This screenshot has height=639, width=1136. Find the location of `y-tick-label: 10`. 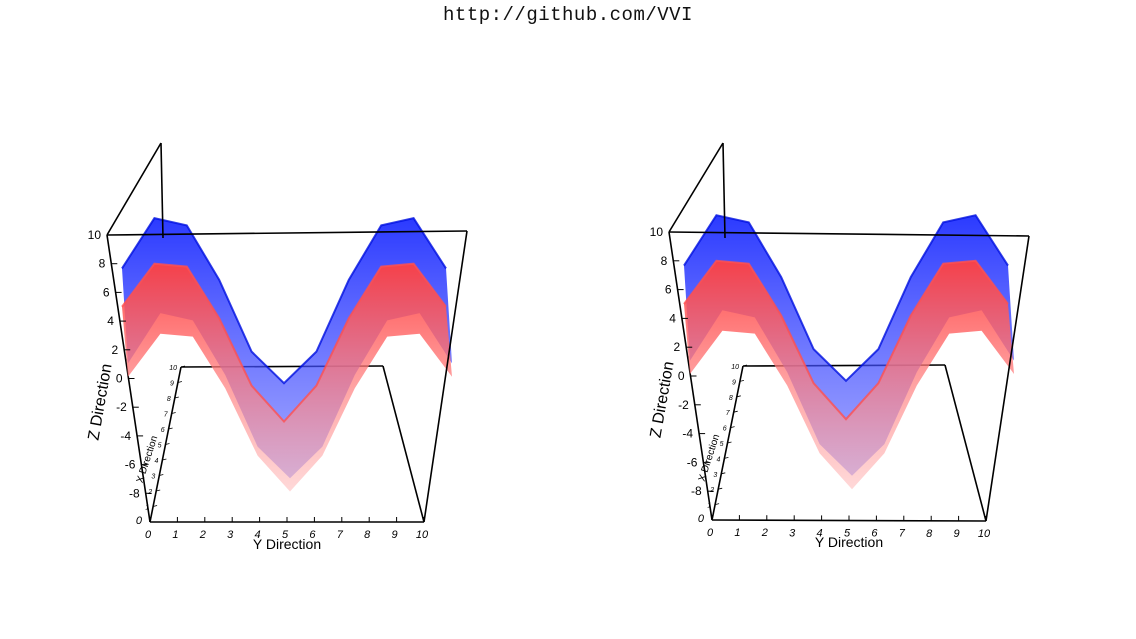

y-tick-label: 10 is located at coordinates (984, 534).